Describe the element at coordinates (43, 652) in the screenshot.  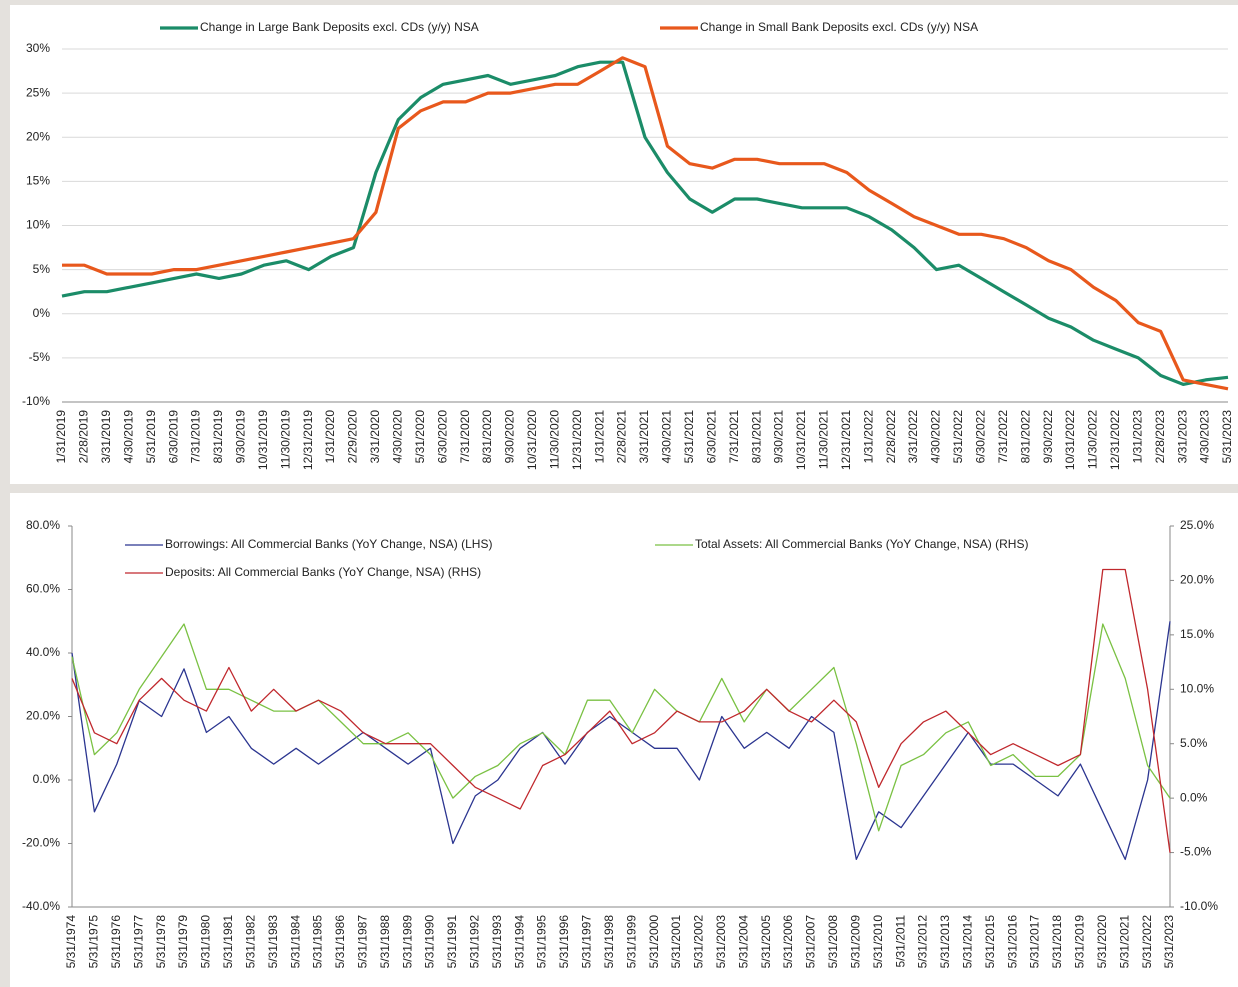
I see `y-tick-label: 40.0%` at that location.